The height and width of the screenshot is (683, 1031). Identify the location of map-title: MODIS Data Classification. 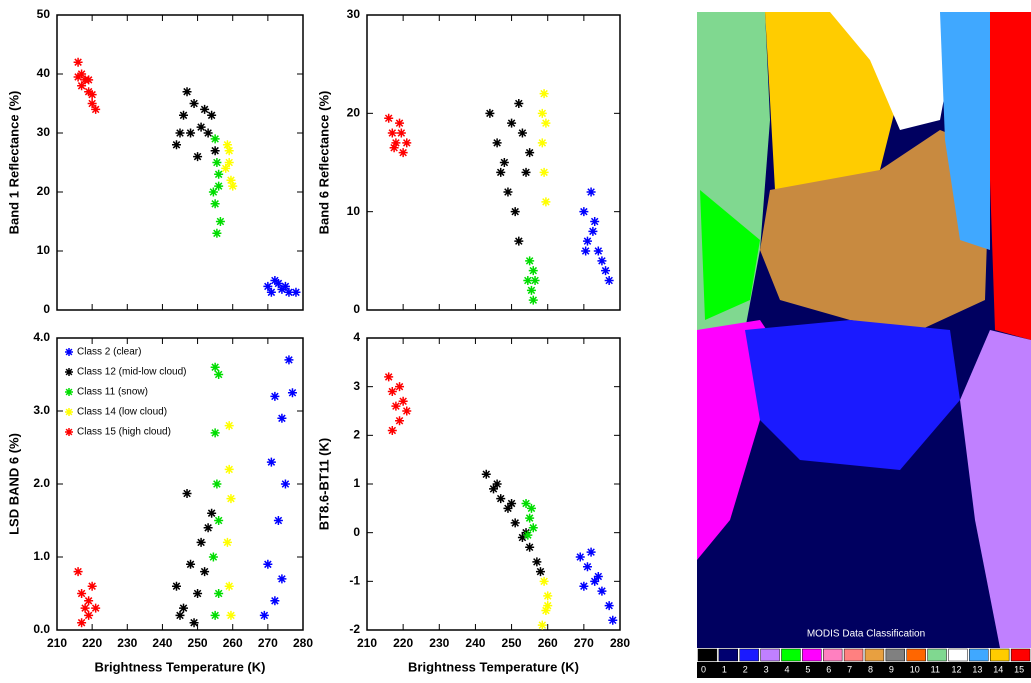
(866, 634).